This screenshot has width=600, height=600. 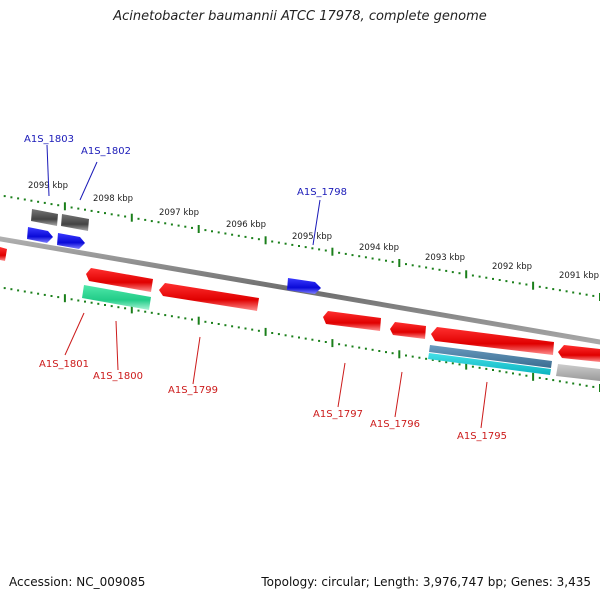 I want to click on gene-label: A1S_1798, so click(x=322, y=192).